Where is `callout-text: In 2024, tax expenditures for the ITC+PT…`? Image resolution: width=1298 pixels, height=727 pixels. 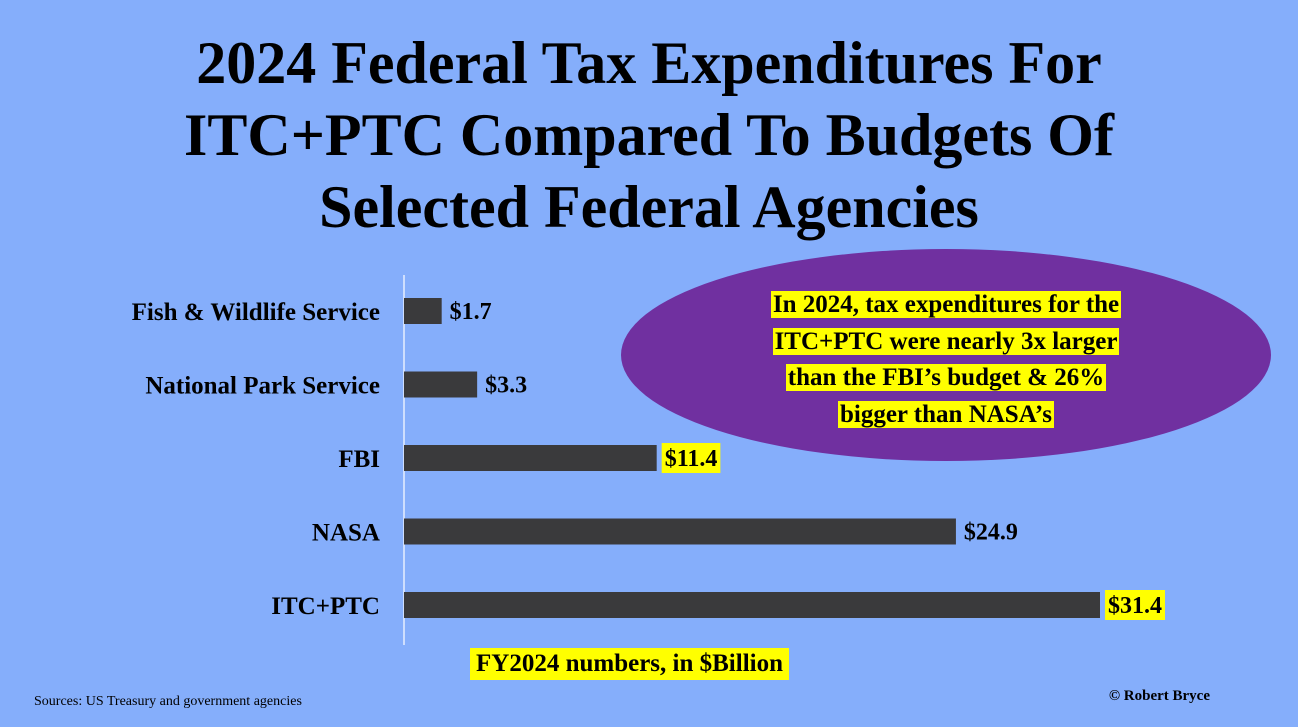 callout-text: In 2024, tax expenditures for the ITC+PT… is located at coordinates (946, 360).